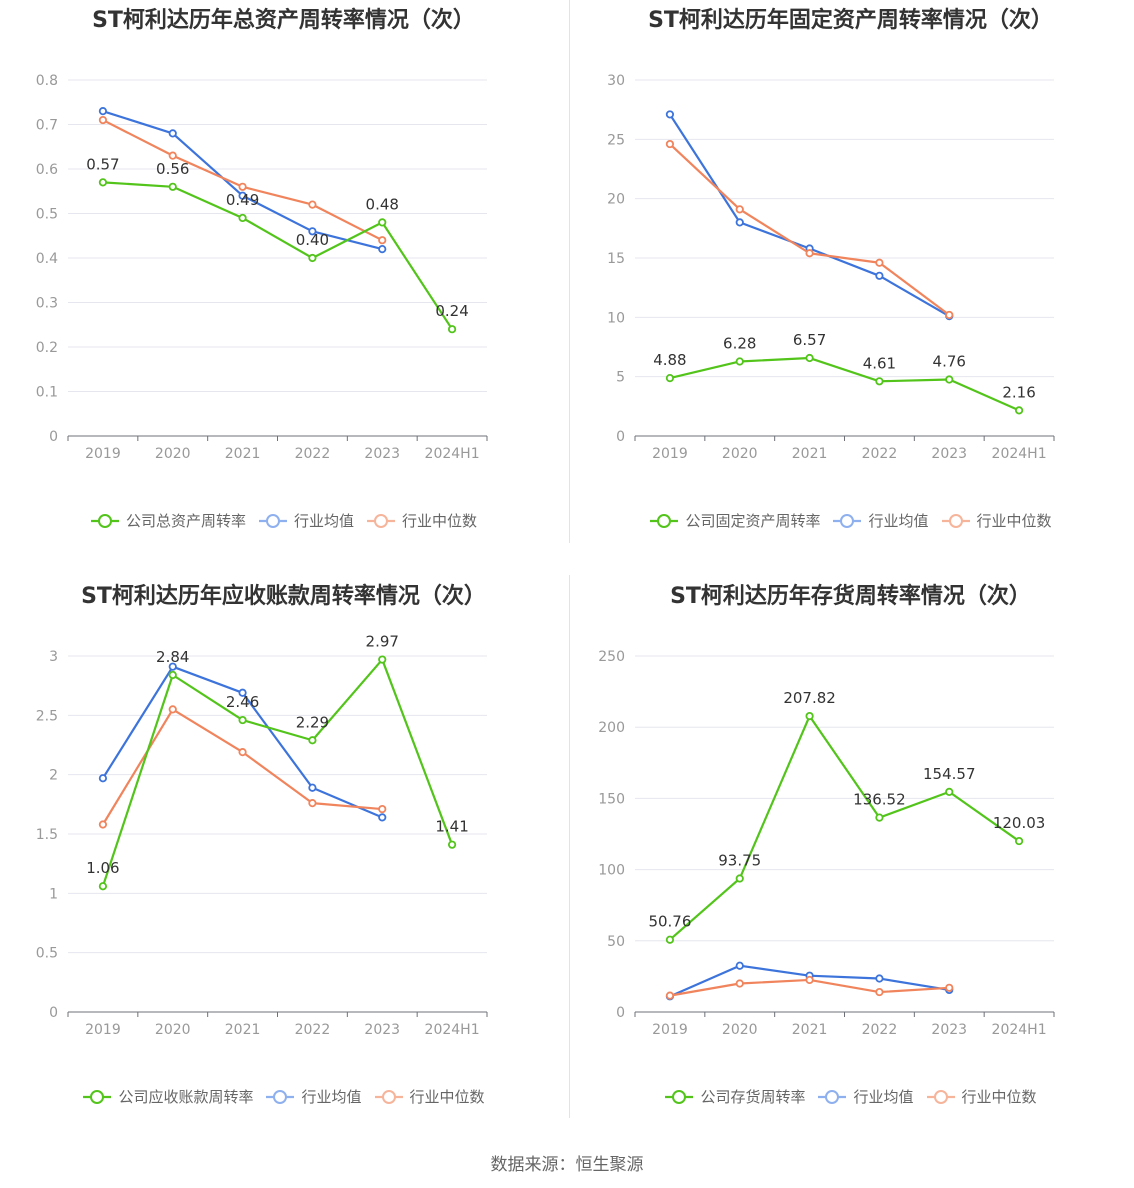  What do you see at coordinates (880, 454) in the screenshot?
I see `x-tick-label: 2022` at bounding box center [880, 454].